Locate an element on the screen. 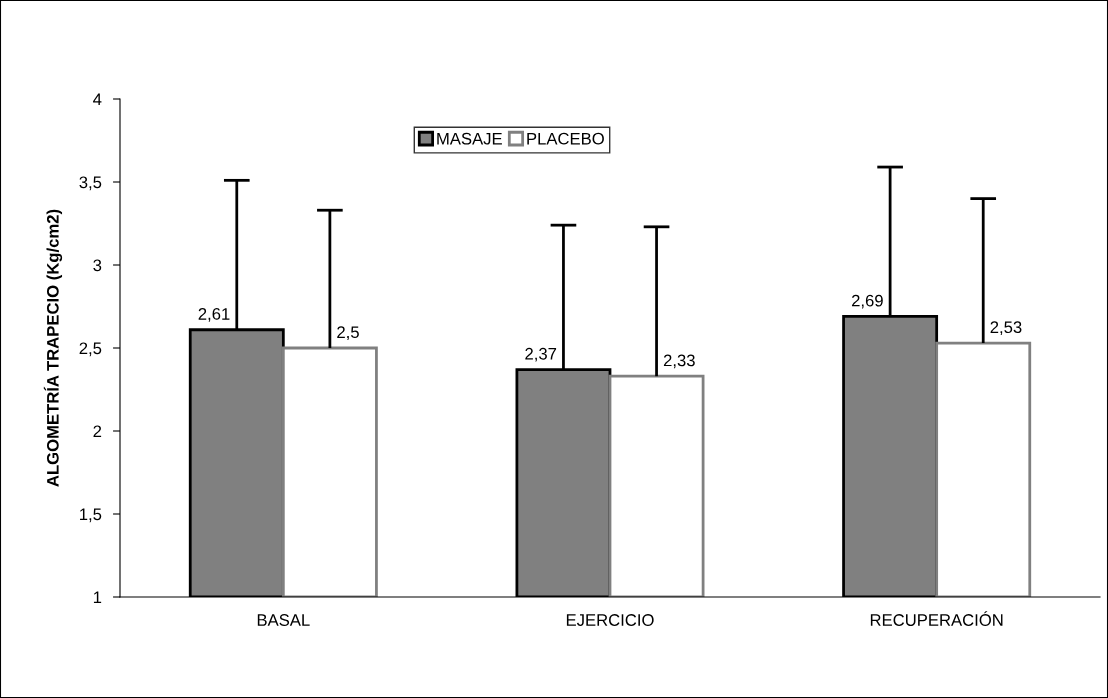  legend-label: PLACEBO is located at coordinates (565, 138).